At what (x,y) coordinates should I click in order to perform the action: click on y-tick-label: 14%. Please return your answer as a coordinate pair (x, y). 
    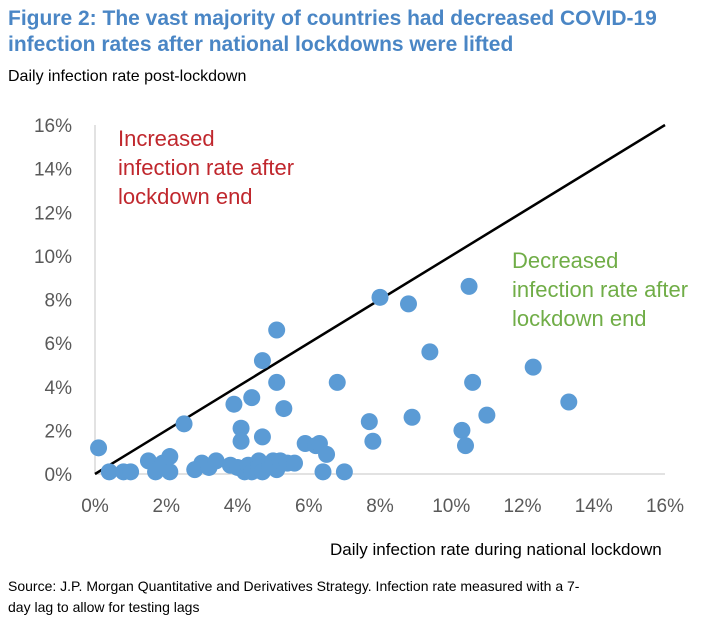
    Looking at the image, I should click on (53, 170).